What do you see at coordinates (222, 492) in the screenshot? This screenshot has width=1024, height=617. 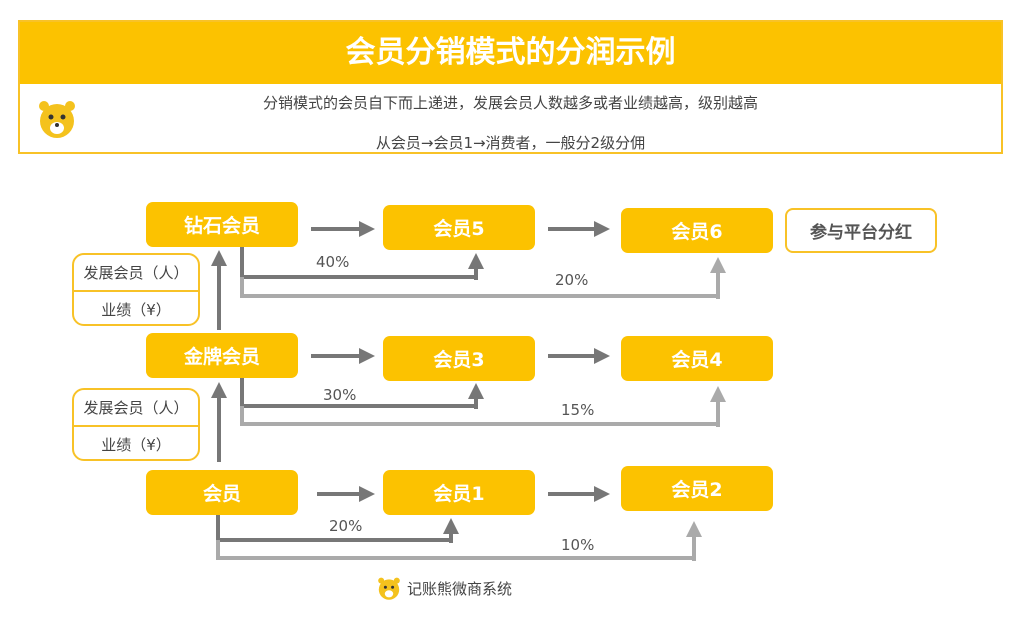 I see `node-member: 会员` at bounding box center [222, 492].